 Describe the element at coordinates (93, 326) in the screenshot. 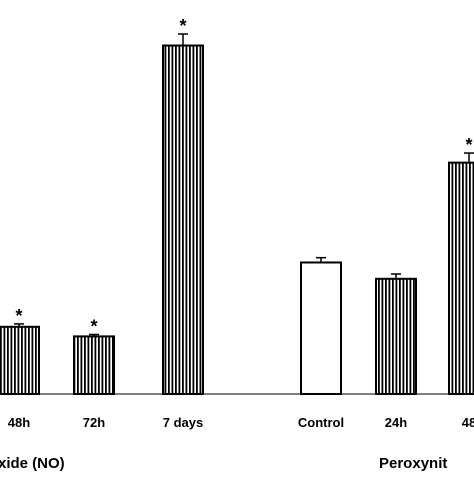

I see `significance-marker-1: *` at that location.